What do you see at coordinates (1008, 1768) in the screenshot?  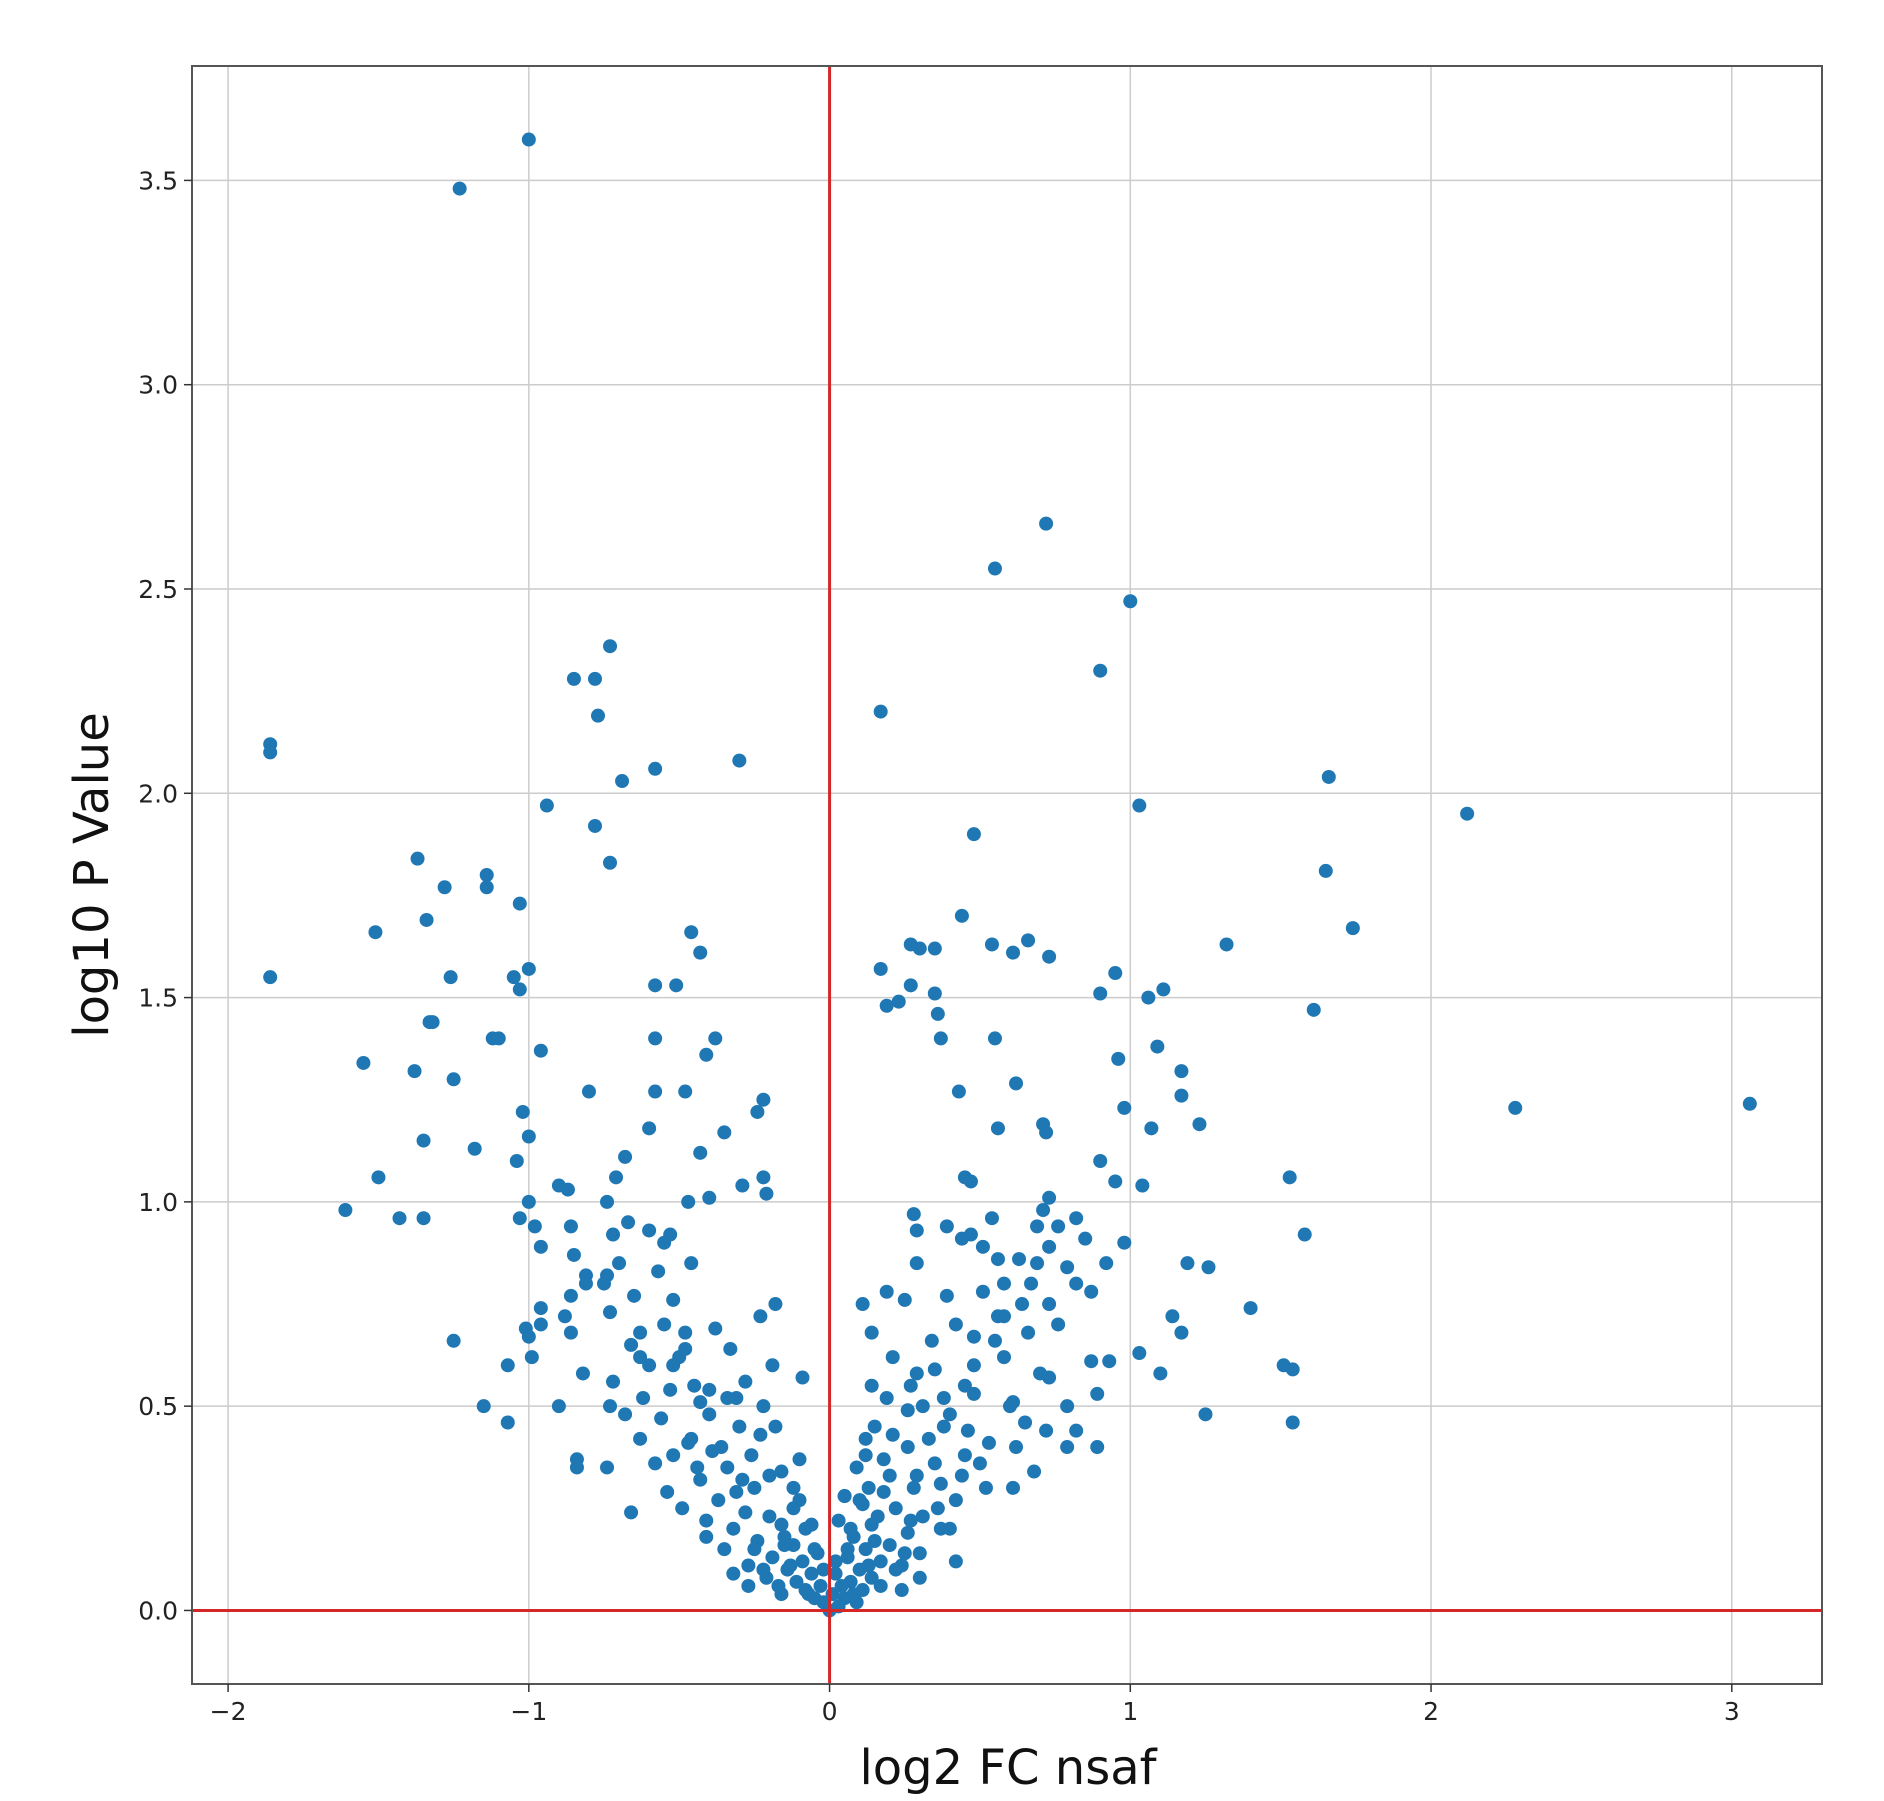 I see `x-axis-title: log2 FC nsaf` at bounding box center [1008, 1768].